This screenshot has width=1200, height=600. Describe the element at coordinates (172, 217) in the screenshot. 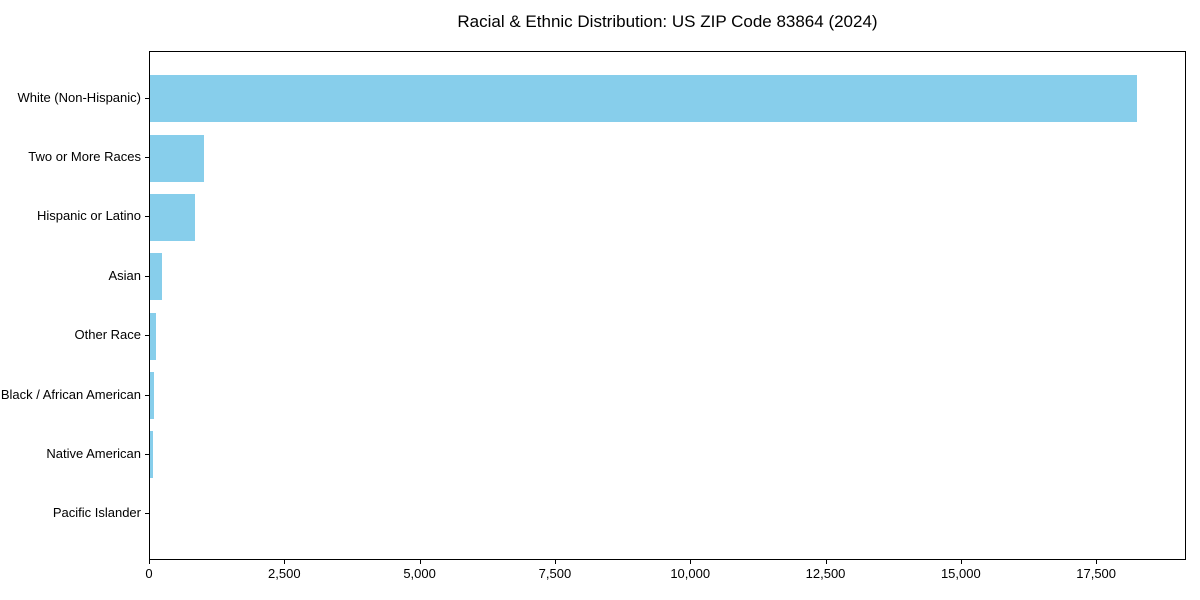

I see `bar-hispanic-or-latino` at that location.